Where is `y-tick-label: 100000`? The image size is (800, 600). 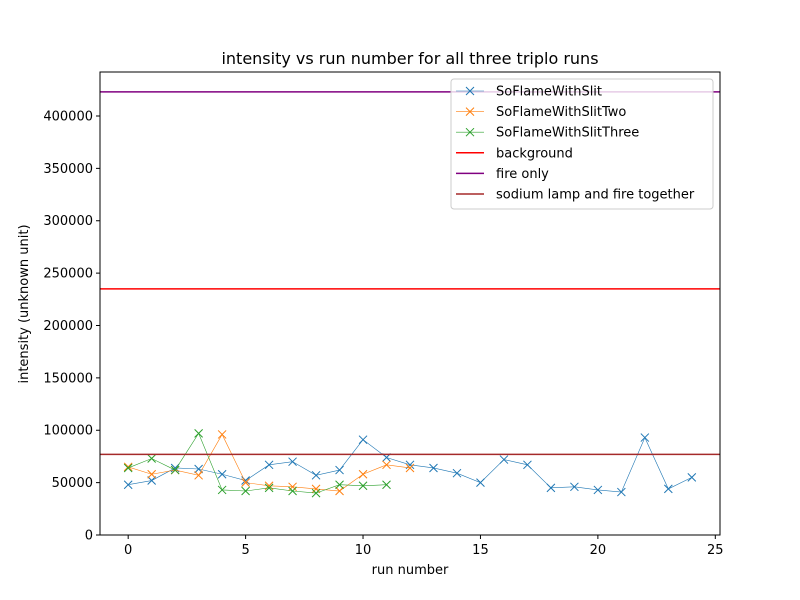 y-tick-label: 100000 is located at coordinates (68, 431).